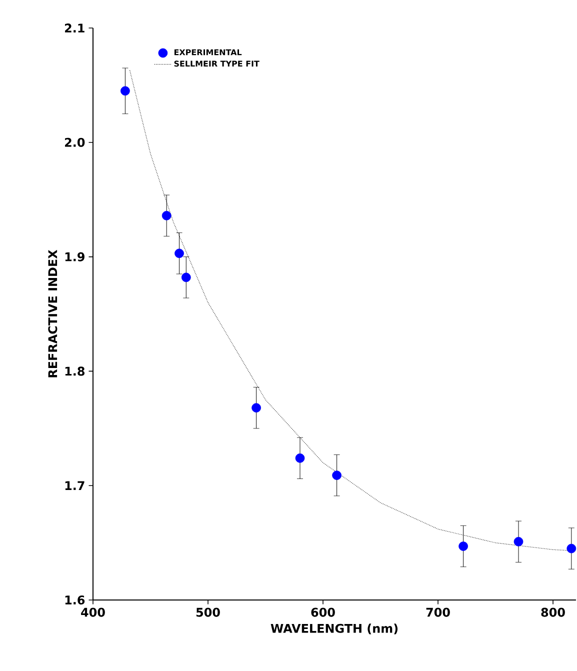  What do you see at coordinates (334, 629) in the screenshot?
I see `x-axis-title: WAVELENGTH (nm)` at bounding box center [334, 629].